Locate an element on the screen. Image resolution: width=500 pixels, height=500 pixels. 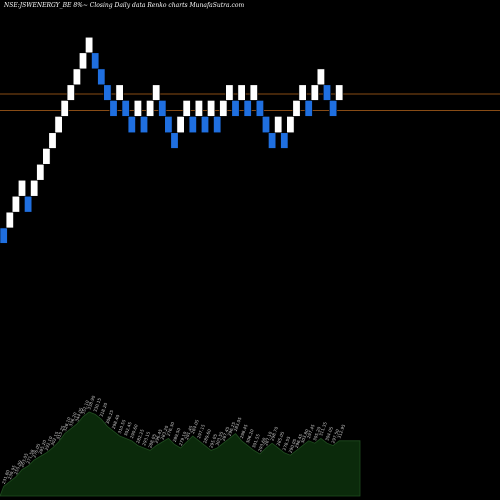
price-label: 297.50 is located at coordinates (335, 436).